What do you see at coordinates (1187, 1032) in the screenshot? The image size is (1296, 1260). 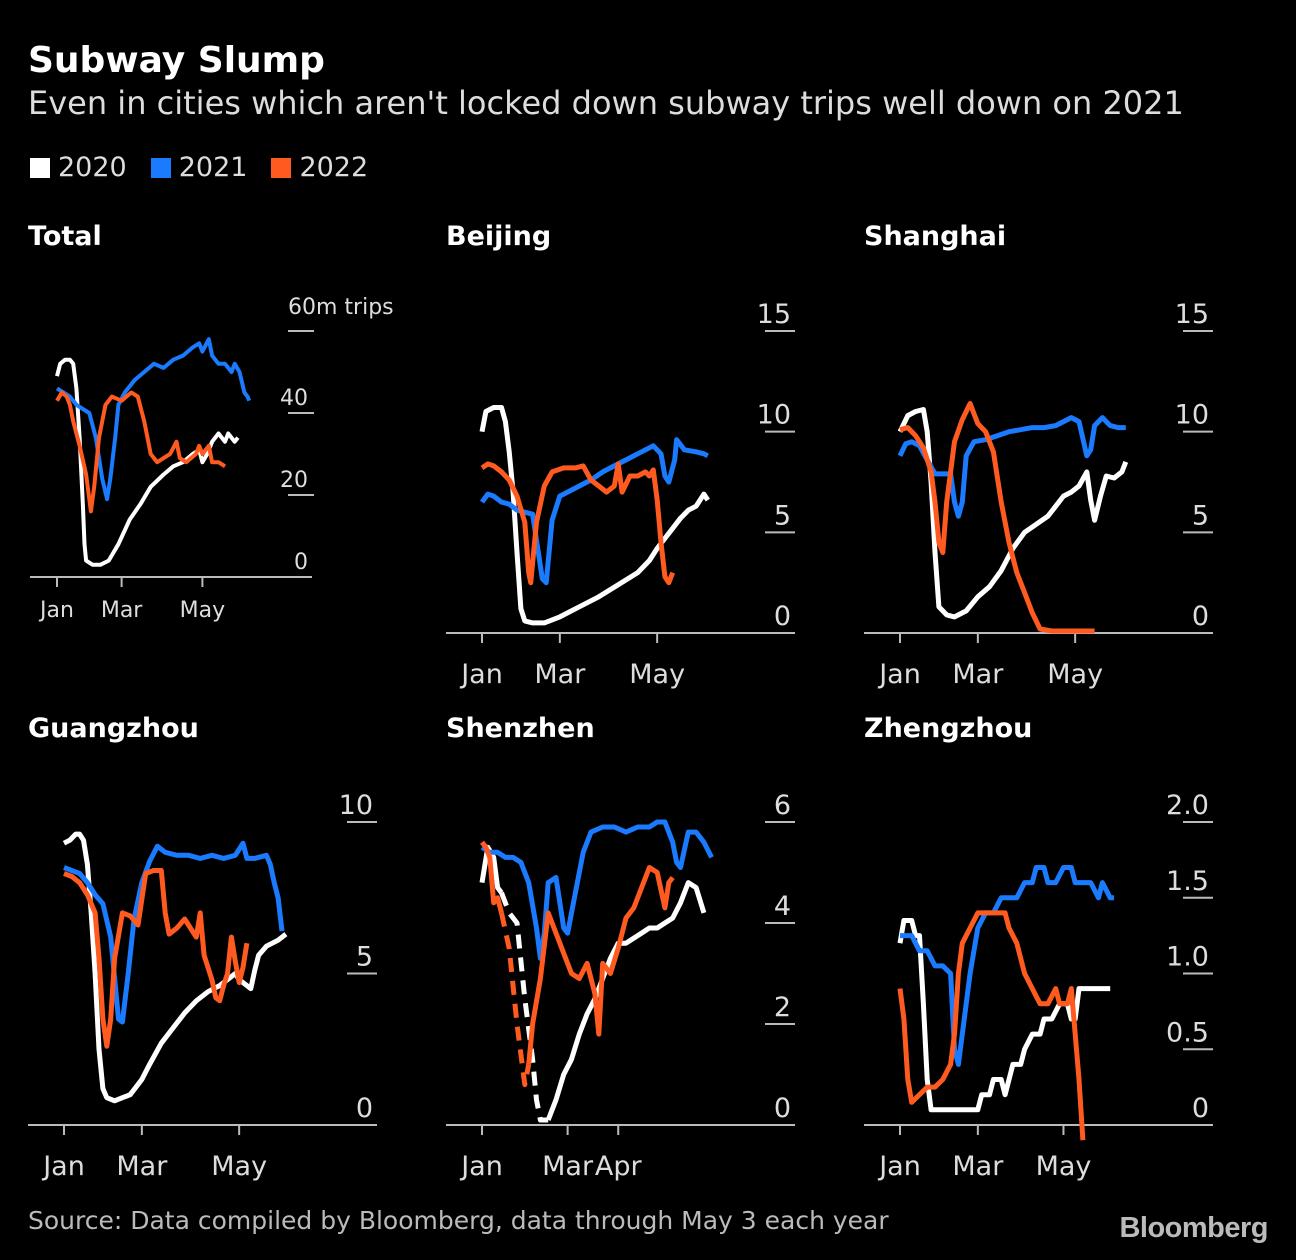 I see `y-tick-label: 0.5` at bounding box center [1187, 1032].